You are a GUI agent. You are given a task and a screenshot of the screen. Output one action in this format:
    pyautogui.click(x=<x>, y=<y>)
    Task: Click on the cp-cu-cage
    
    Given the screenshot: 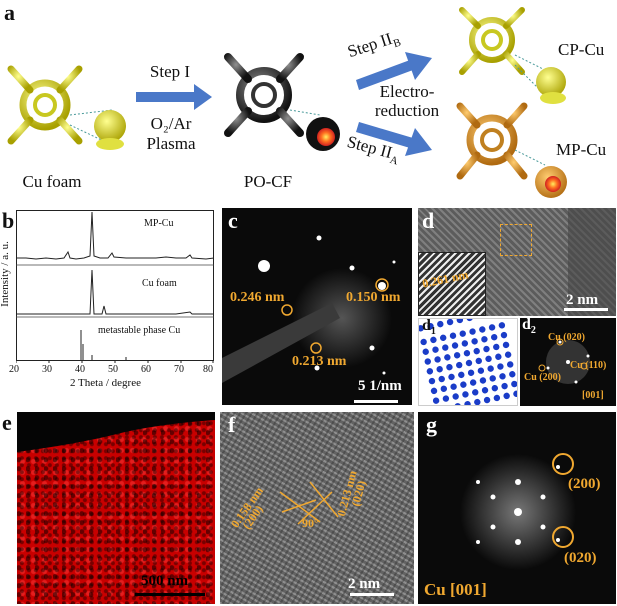 What is the action you would take?
    pyautogui.click(x=492, y=41)
    